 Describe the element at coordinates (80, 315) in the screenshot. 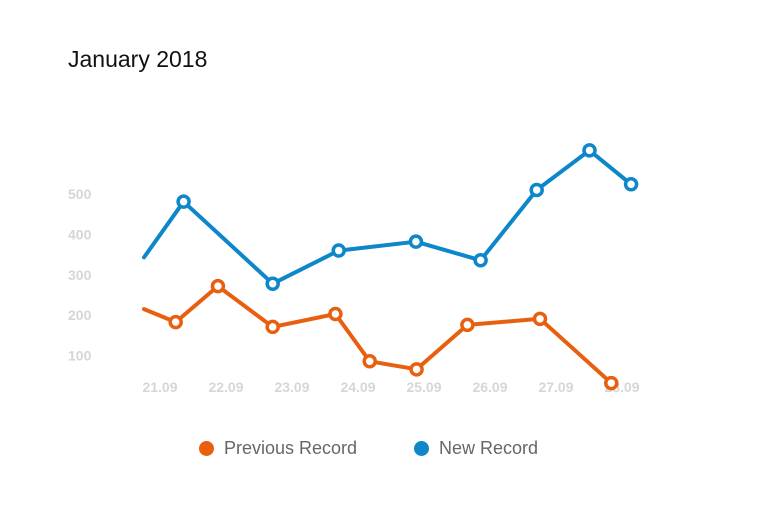

I see `y-tick-label: 200` at that location.